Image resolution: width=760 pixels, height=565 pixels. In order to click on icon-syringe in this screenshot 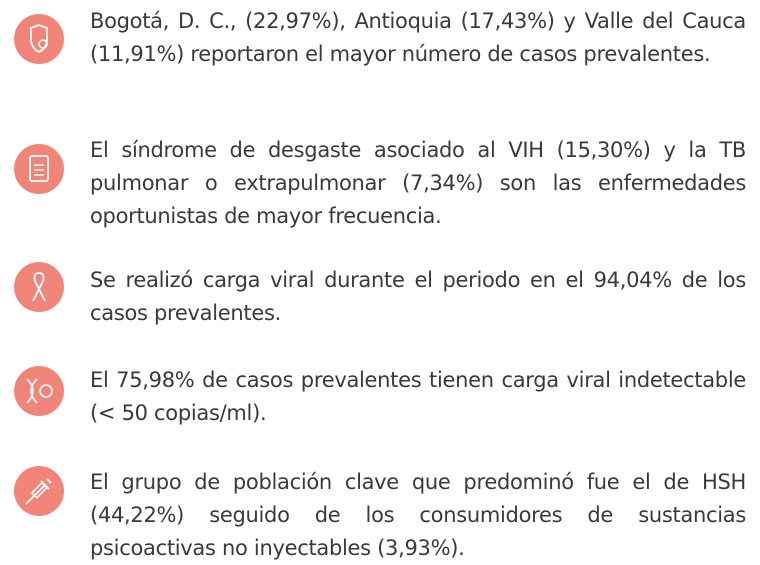, I will do `click(39, 491)`.